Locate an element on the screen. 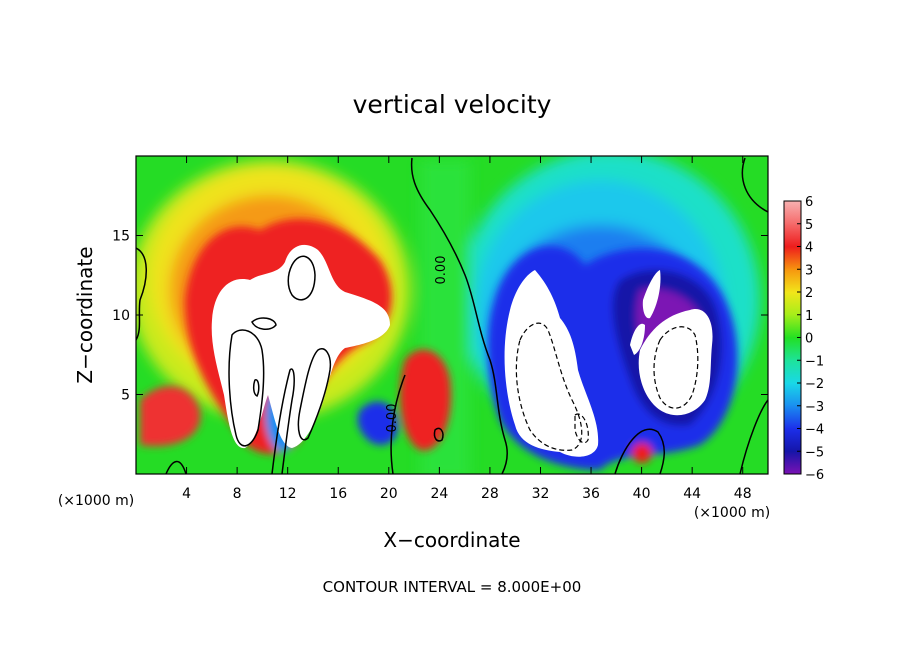 Image resolution: width=904 pixels, height=654 pixels. zero-contour-main is located at coordinates (459, 315).